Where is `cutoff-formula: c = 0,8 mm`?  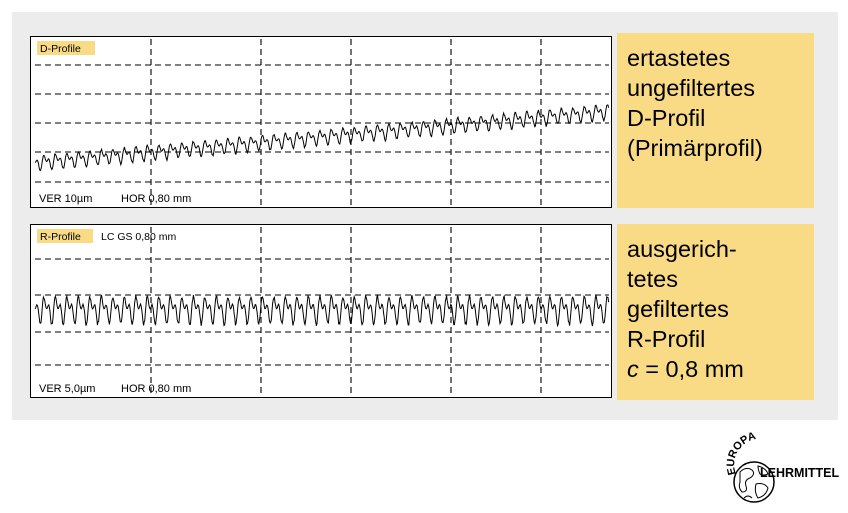 cutoff-formula: c = 0,8 mm is located at coordinates (720, 369).